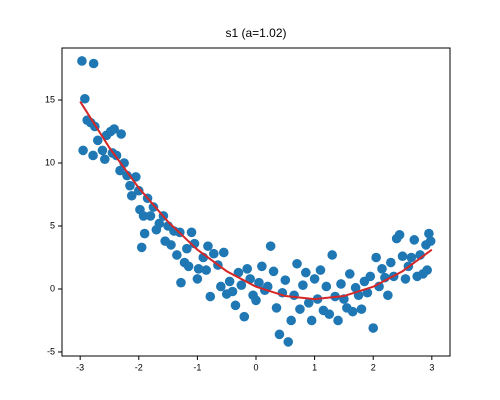 This screenshot has width=500, height=400. I want to click on x-tick-label: -1, so click(197, 367).